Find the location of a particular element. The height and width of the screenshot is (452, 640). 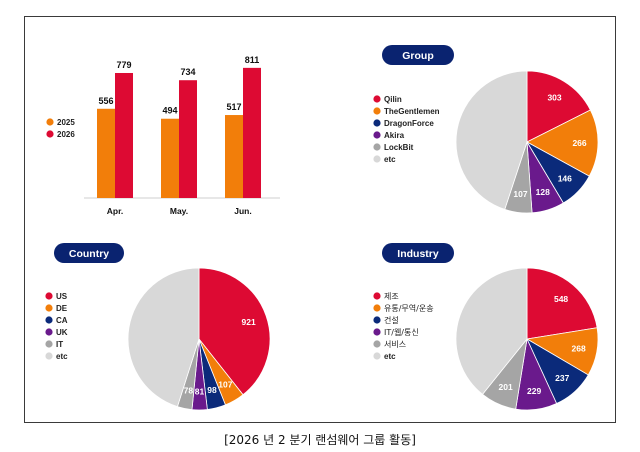

legend-label: 건설 is located at coordinates (391, 320).